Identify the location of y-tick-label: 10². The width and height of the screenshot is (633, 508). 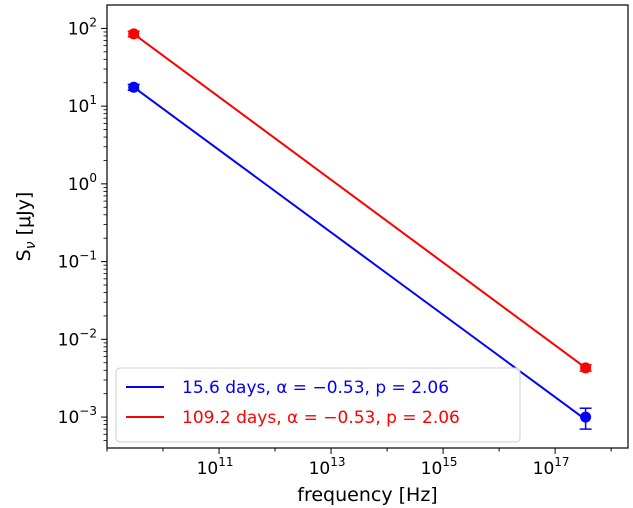
(82, 27).